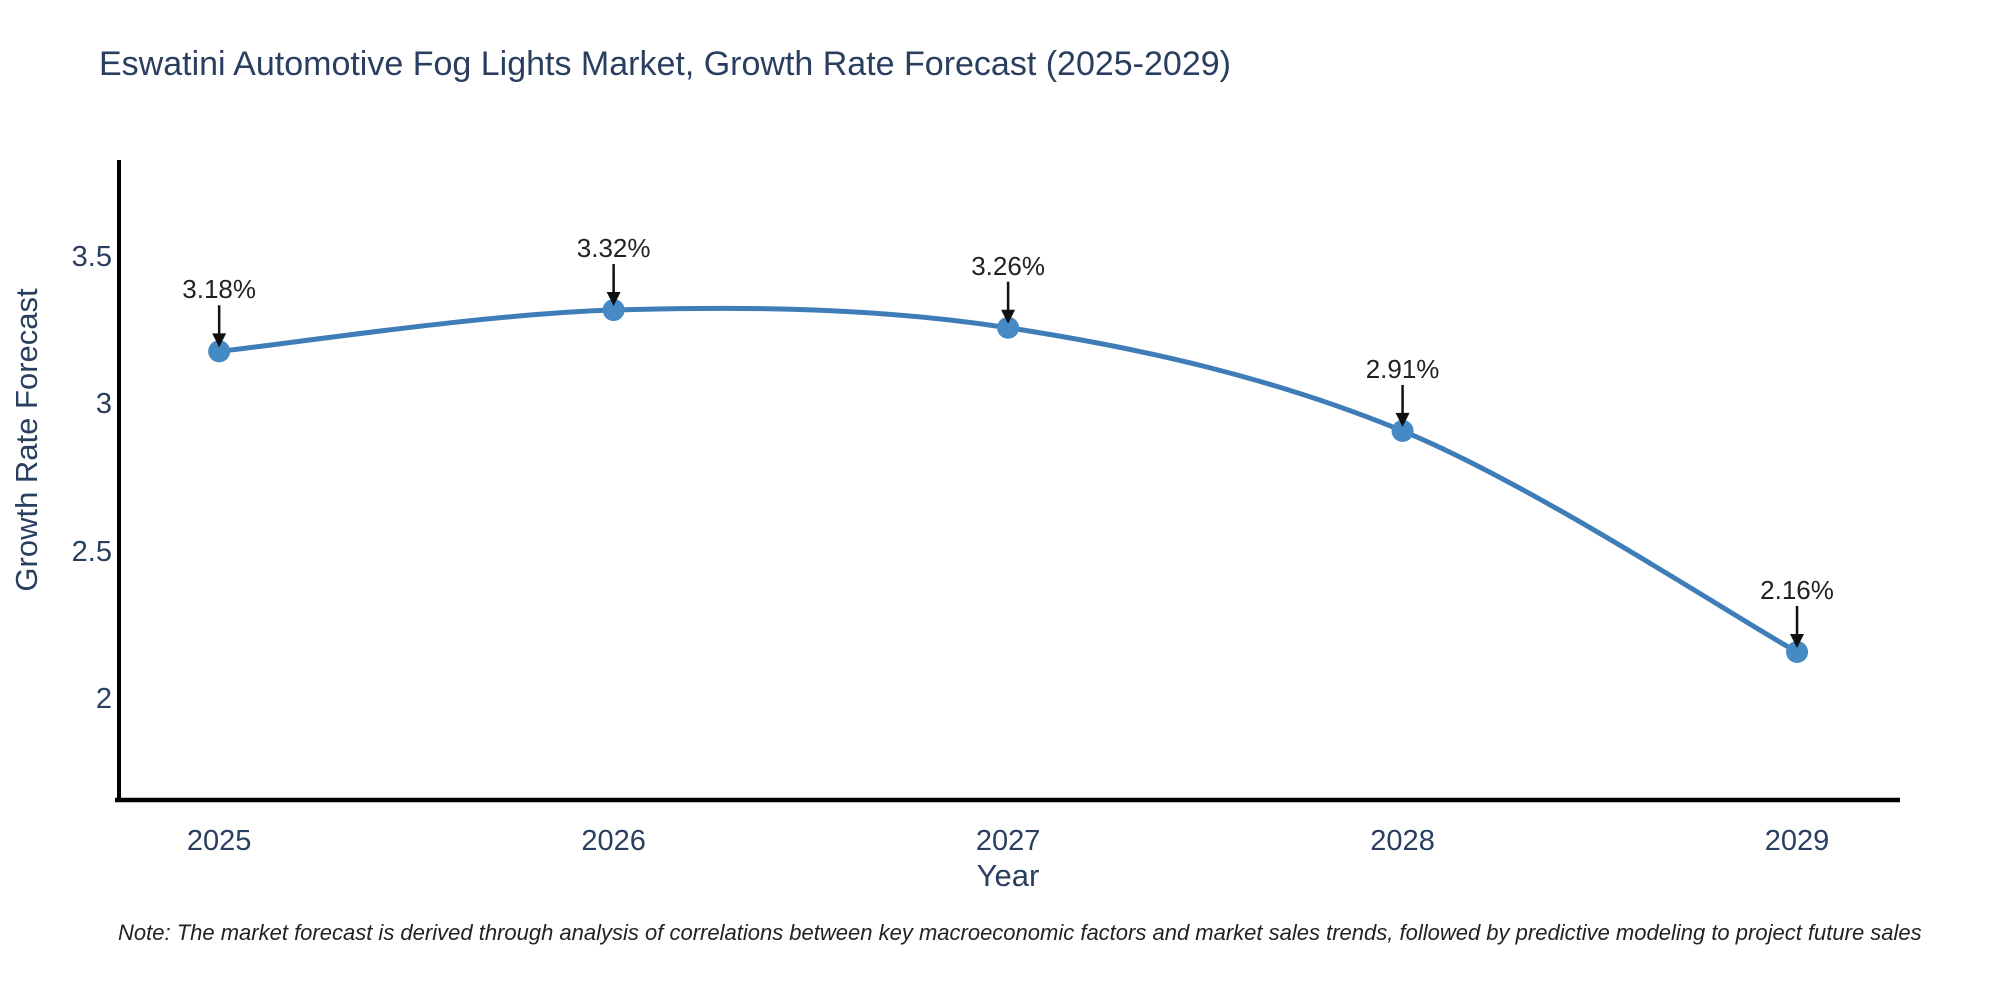 The image size is (2000, 1000). What do you see at coordinates (1008, 875) in the screenshot?
I see `x-axis-title: Year` at bounding box center [1008, 875].